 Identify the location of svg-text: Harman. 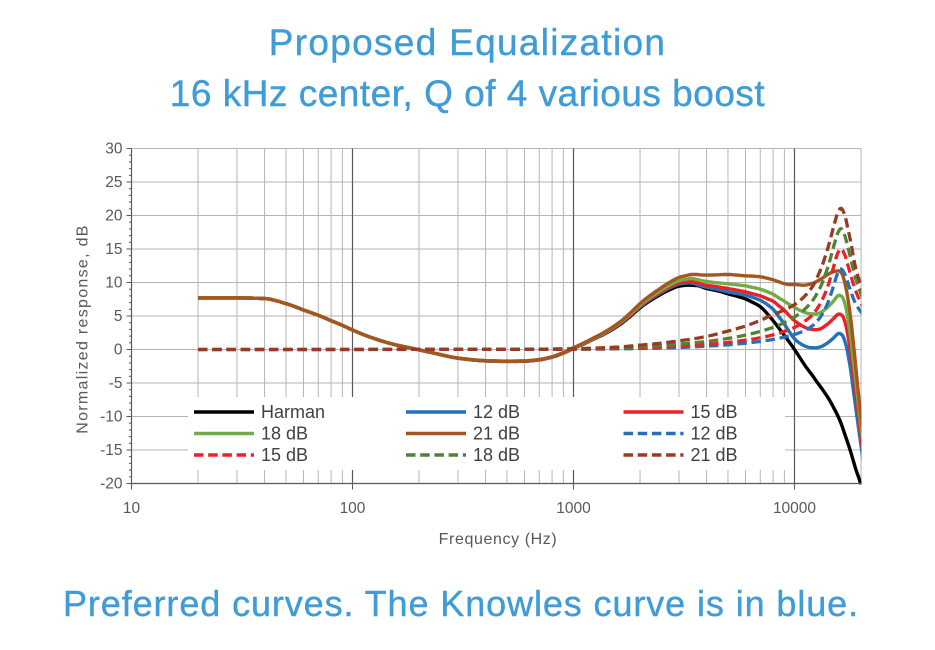
(293, 412).